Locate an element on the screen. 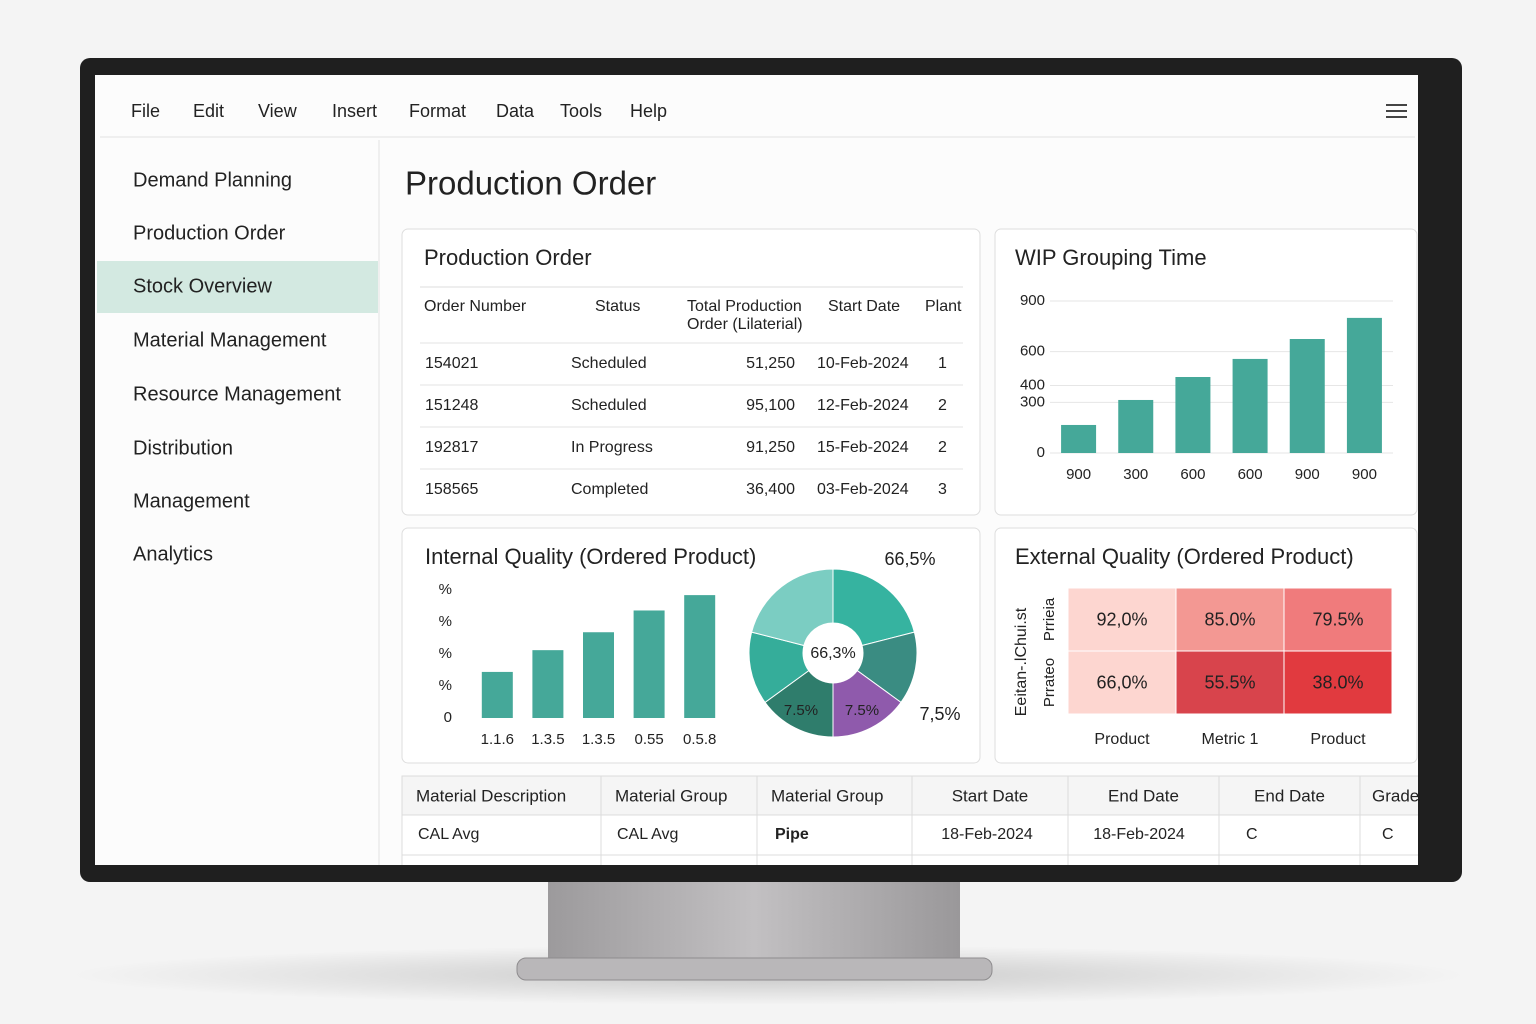 The width and height of the screenshot is (1536, 1024). heatmap-value-label: 38.0% is located at coordinates (1337, 682).